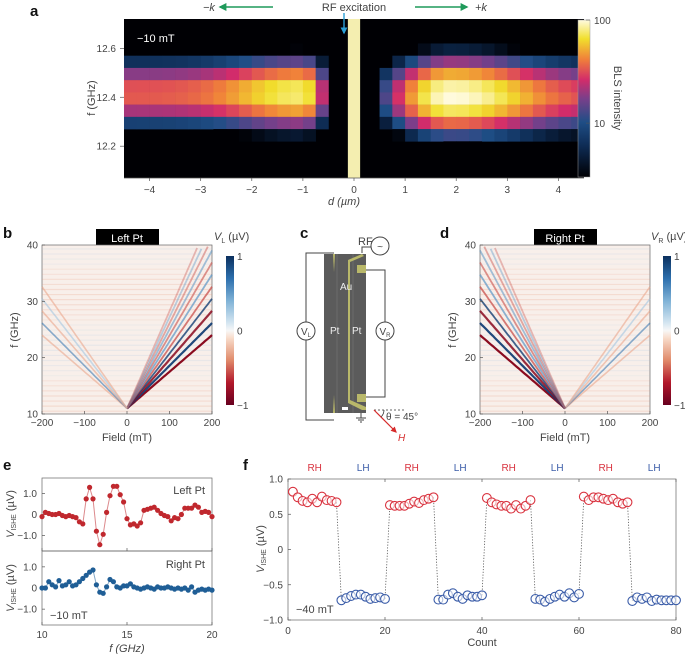 This screenshot has width=685, height=654. Describe the element at coordinates (110, 98) in the screenshot. I see `y-axis-a: 12.2 12.4 12.6` at that location.